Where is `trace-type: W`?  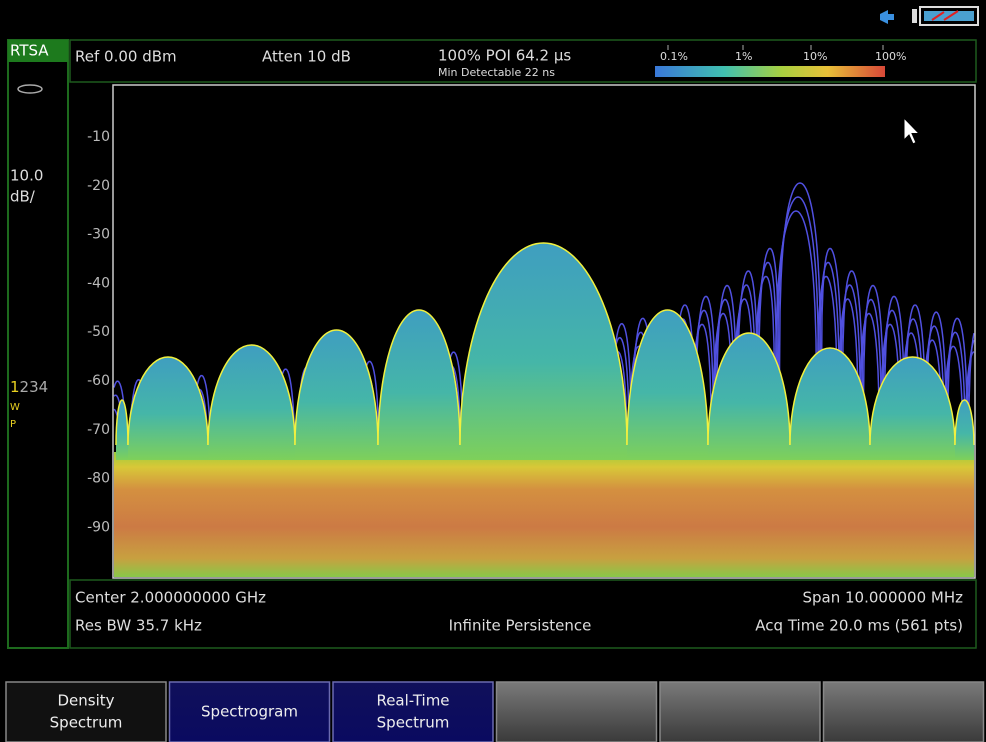
trace-type: W is located at coordinates (15, 407).